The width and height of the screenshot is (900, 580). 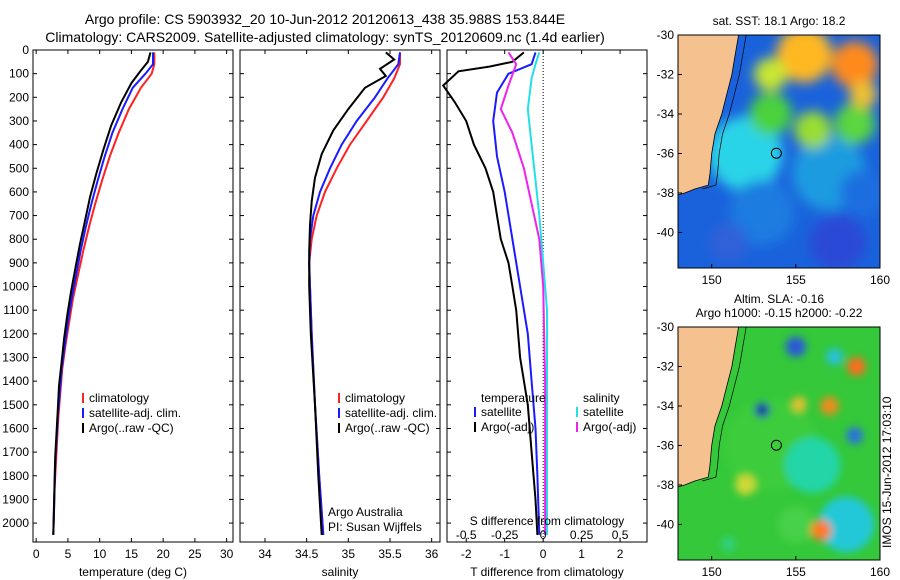 I want to click on sla_map-xtick-label: 160, so click(x=880, y=572).